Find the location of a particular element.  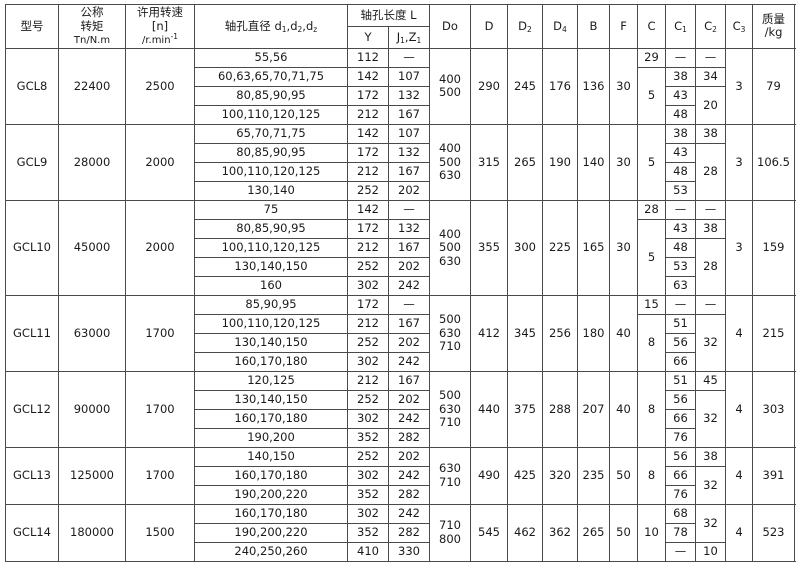

cell-bore-diameter: 130,140,150 is located at coordinates (271, 342).